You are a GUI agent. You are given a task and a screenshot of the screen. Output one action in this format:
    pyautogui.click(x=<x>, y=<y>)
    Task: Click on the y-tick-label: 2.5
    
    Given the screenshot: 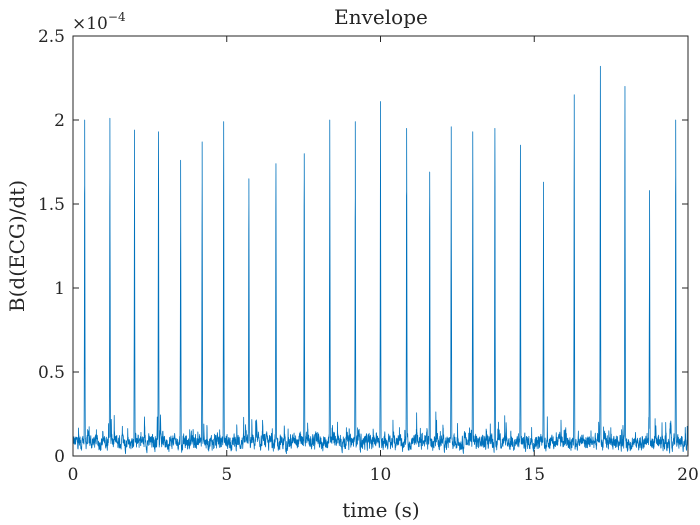 What is the action you would take?
    pyautogui.click(x=51, y=37)
    